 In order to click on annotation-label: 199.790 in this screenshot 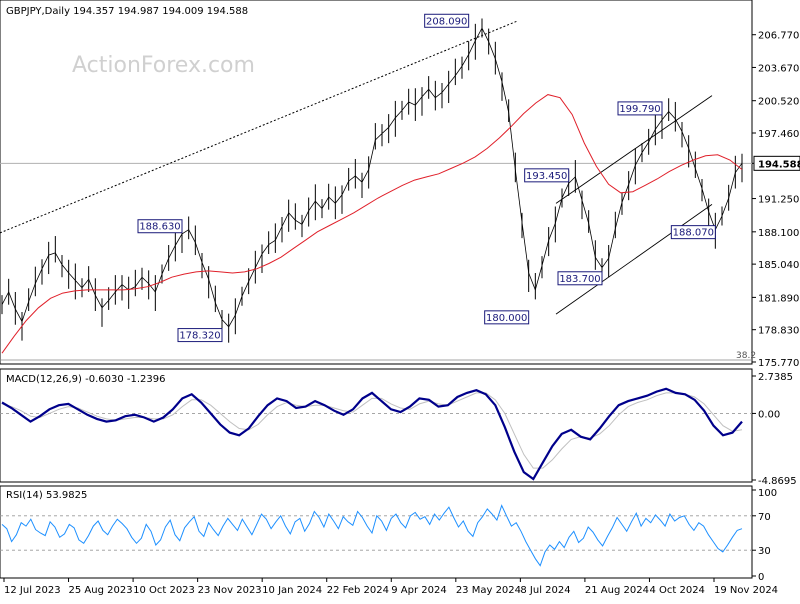, I will do `click(639, 109)`.